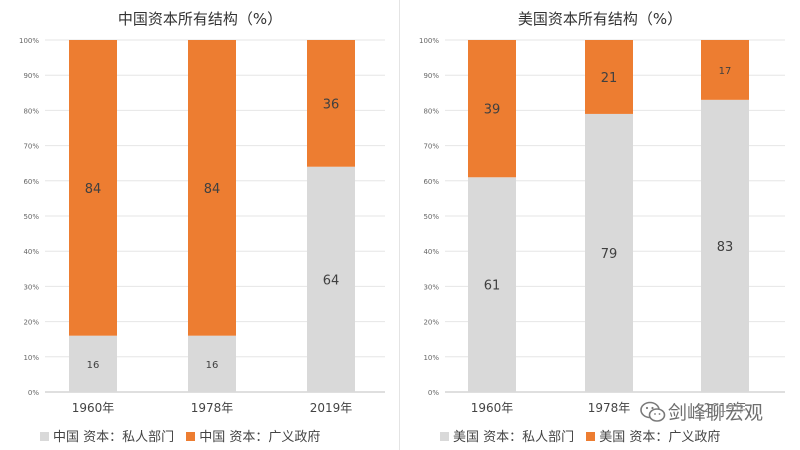 The image size is (800, 450). Describe the element at coordinates (200, 19) in the screenshot. I see `chart-title: 中国资本所有结构（%）` at that location.